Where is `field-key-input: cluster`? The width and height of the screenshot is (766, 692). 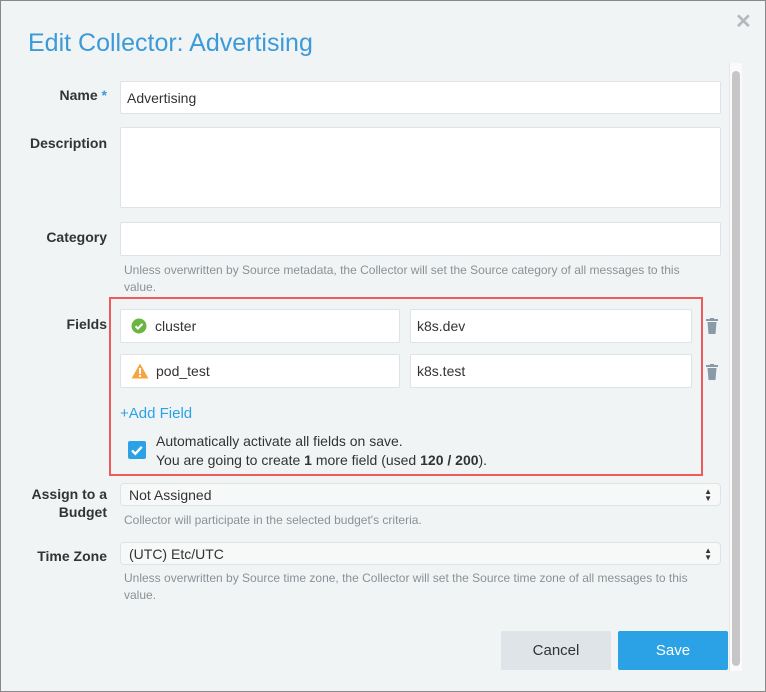 field-key-input: cluster is located at coordinates (260, 326).